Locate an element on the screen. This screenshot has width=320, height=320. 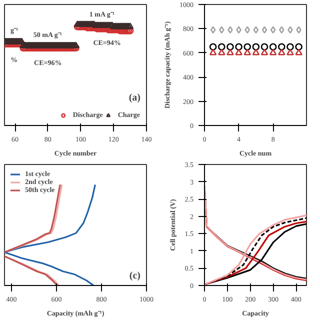
annotation: (c) is located at coordinates (135, 276).